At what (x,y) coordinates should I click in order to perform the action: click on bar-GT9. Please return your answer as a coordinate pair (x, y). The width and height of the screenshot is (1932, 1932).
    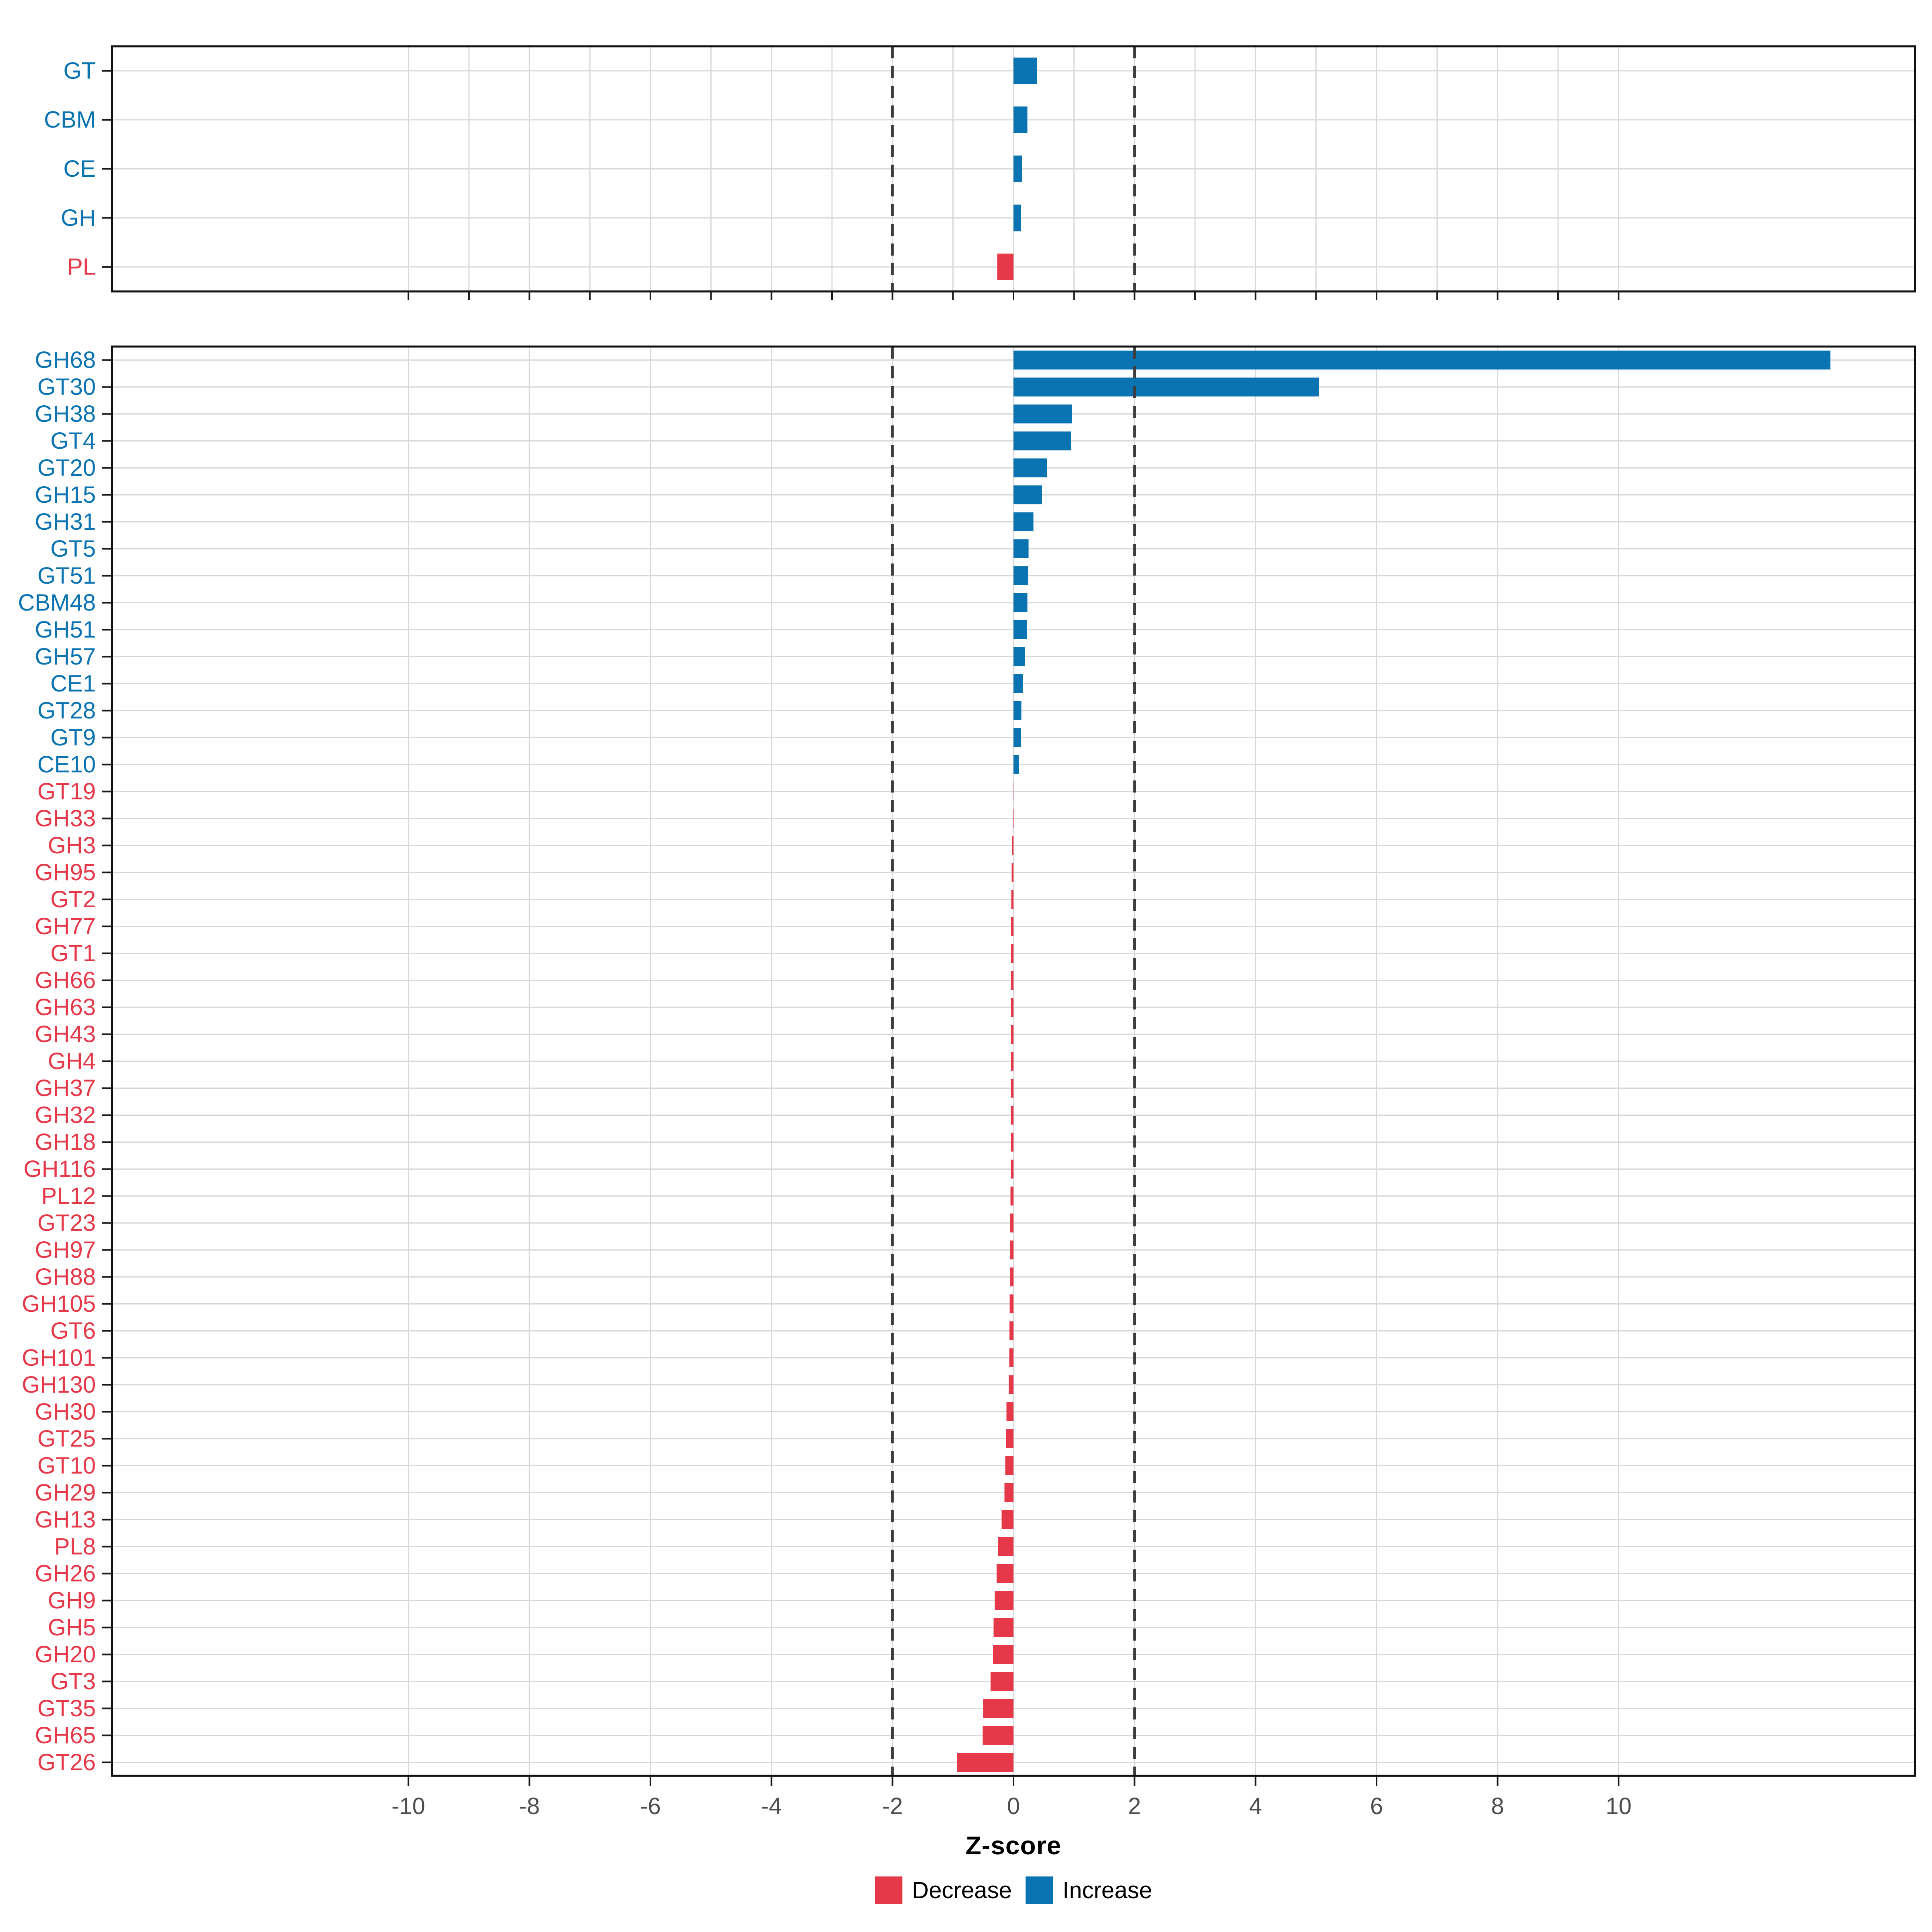
    Looking at the image, I should click on (1017, 737).